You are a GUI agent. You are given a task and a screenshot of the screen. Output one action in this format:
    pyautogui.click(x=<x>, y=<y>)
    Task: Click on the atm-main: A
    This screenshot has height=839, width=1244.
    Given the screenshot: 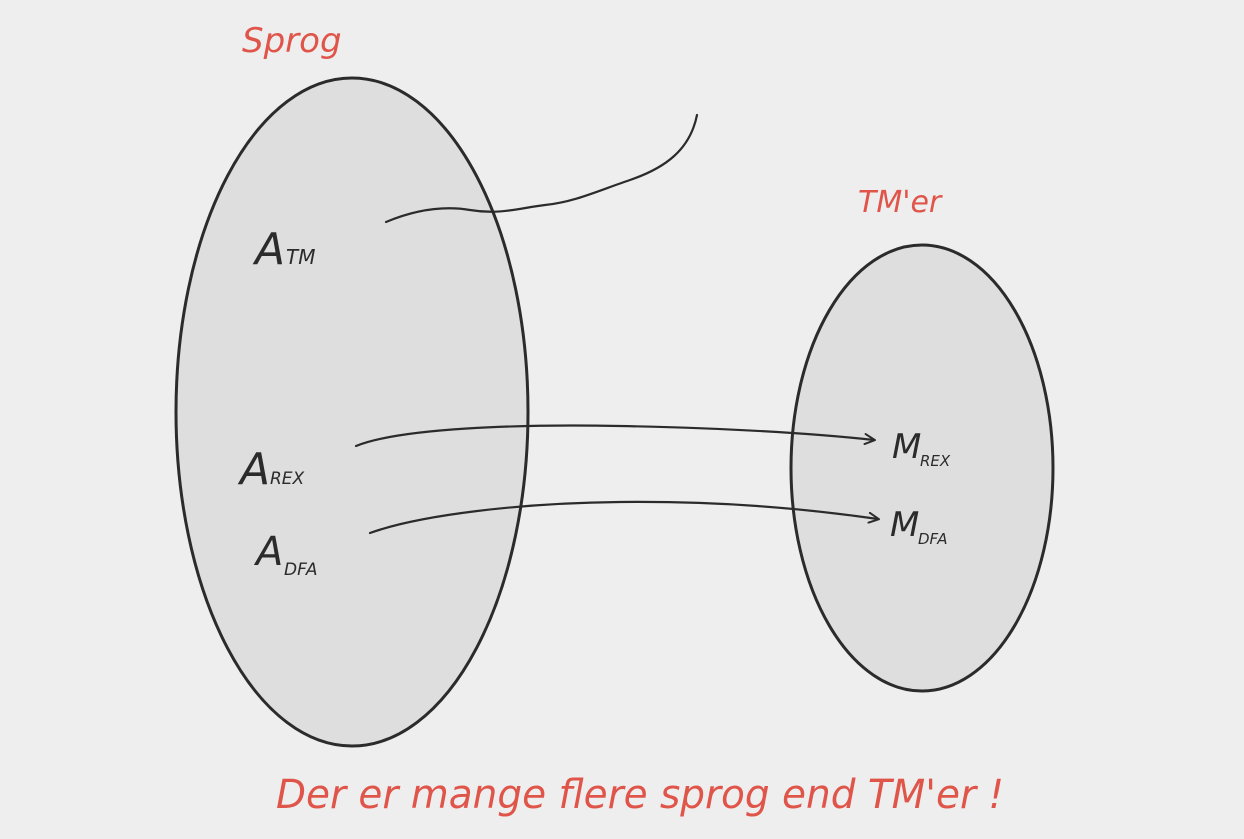 What is the action you would take?
    pyautogui.click(x=268, y=249)
    